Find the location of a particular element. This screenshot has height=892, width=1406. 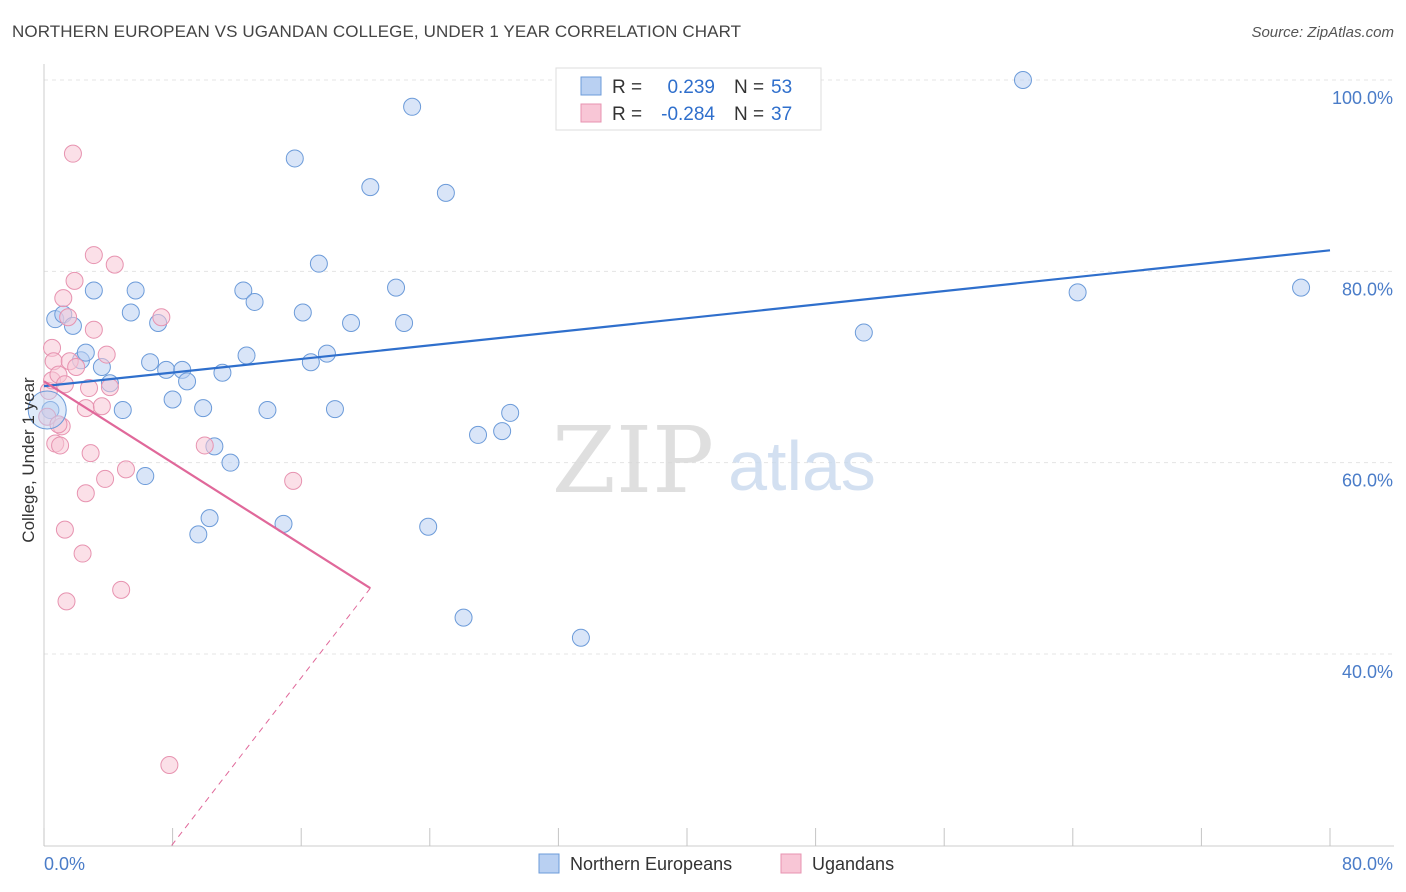

northern-europeans-trendline is located at coordinates (687, 318).